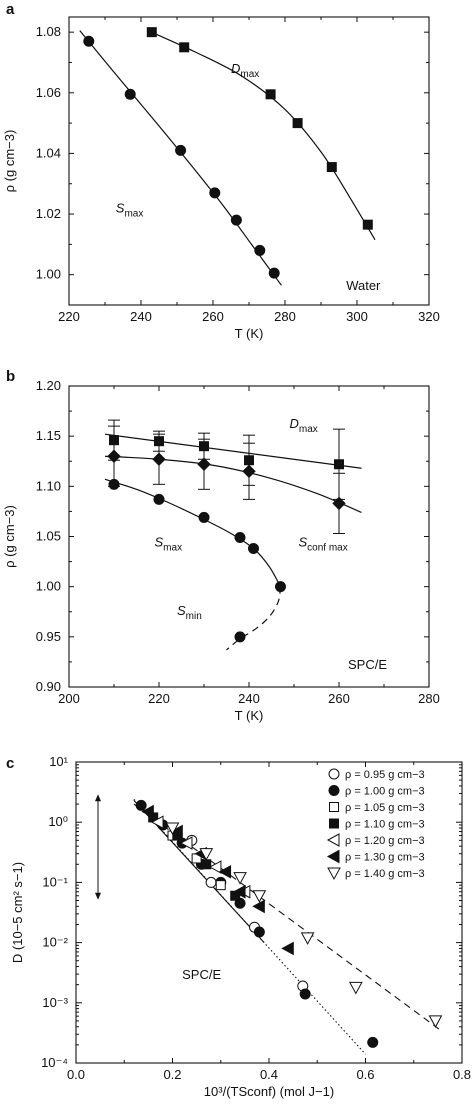 This screenshot has width=474, height=1117. Describe the element at coordinates (172, 1074) in the screenshot. I see `x-tick-label: 0.2` at that location.